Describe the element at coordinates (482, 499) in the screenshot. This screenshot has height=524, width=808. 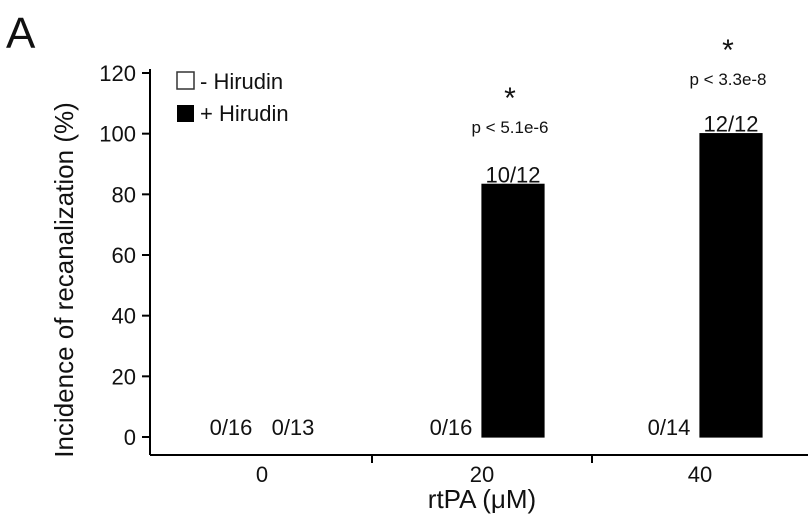
I see `x-axis-title: rtPA (μM)` at that location.